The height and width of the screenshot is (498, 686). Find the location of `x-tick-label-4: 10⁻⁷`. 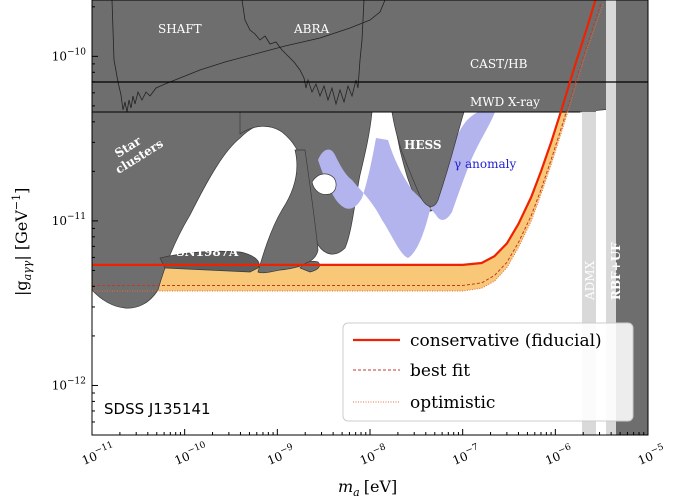

x-tick-label-4: 10⁻⁷ is located at coordinates (466, 455).